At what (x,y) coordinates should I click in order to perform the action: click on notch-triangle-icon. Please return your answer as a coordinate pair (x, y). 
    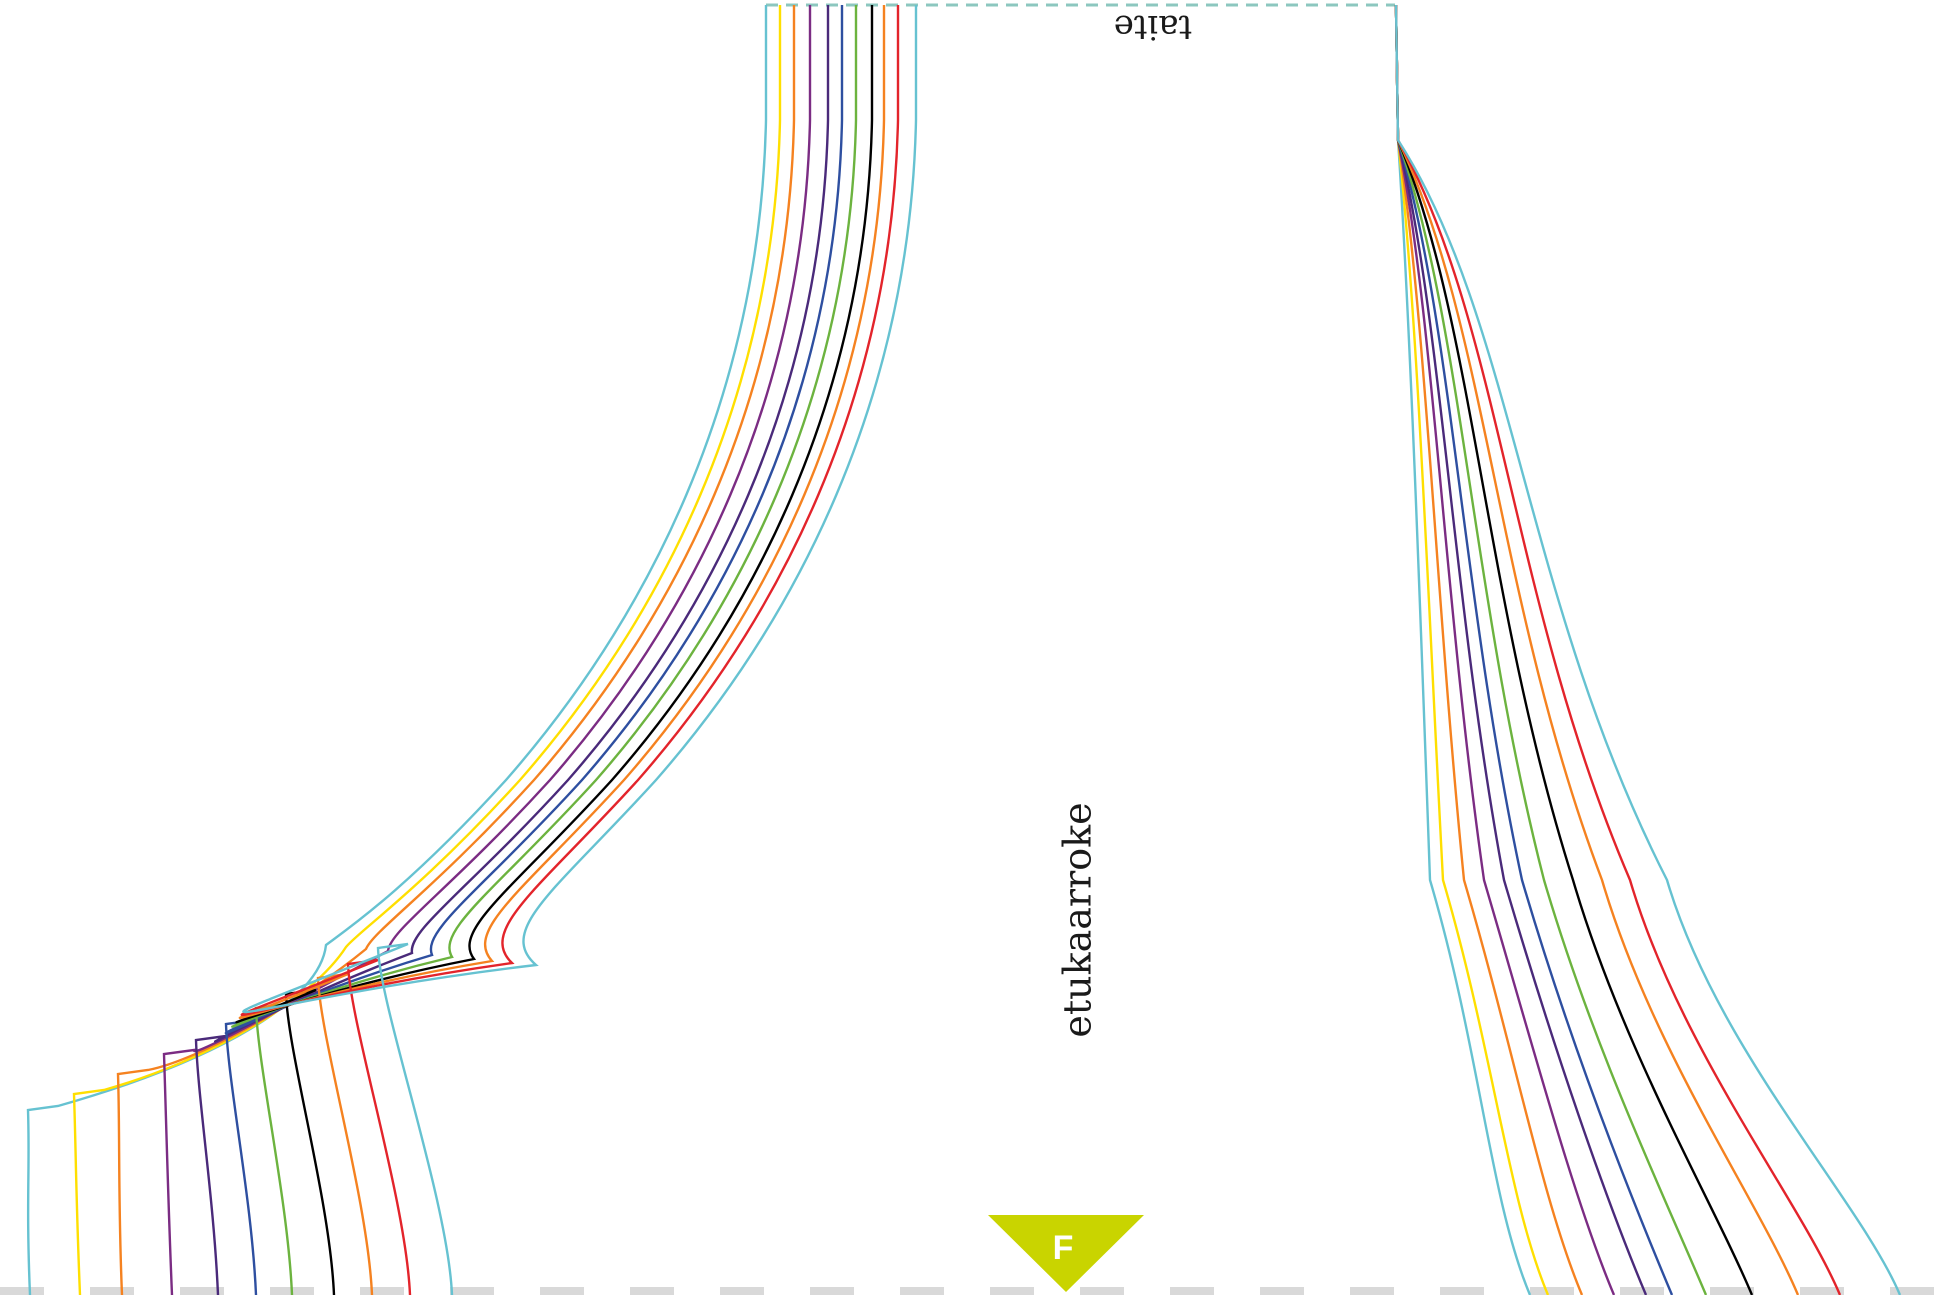
    Looking at the image, I should click on (1066, 1253).